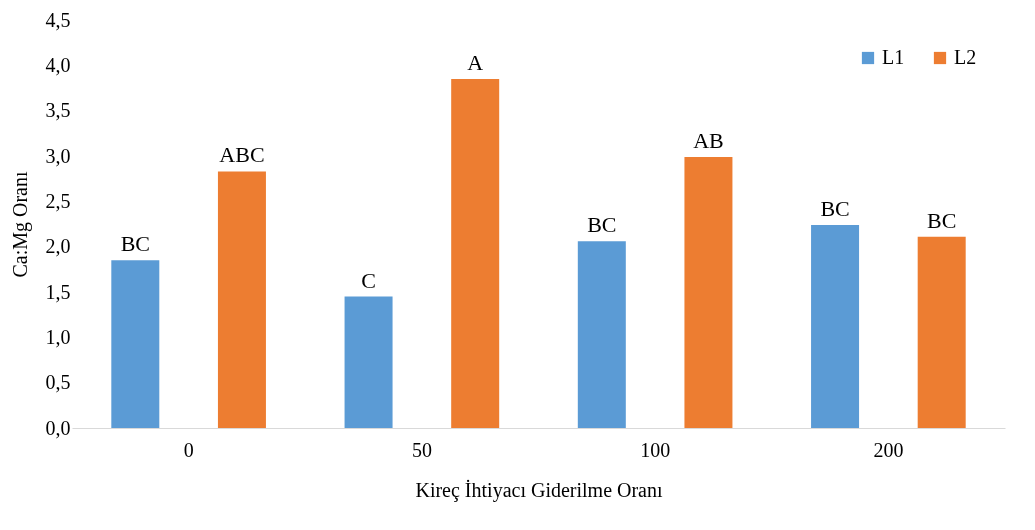 The image size is (1035, 530). What do you see at coordinates (655, 449) in the screenshot?
I see `x-tick-label: 100` at bounding box center [655, 449].